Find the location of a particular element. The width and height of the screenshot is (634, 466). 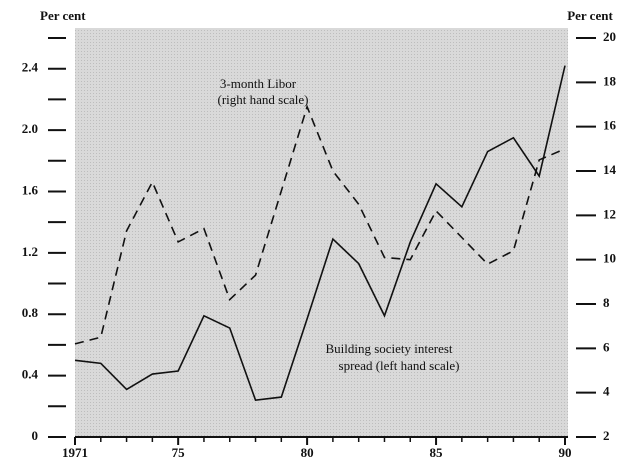

y2-tick-label: 16 is located at coordinates (610, 125).